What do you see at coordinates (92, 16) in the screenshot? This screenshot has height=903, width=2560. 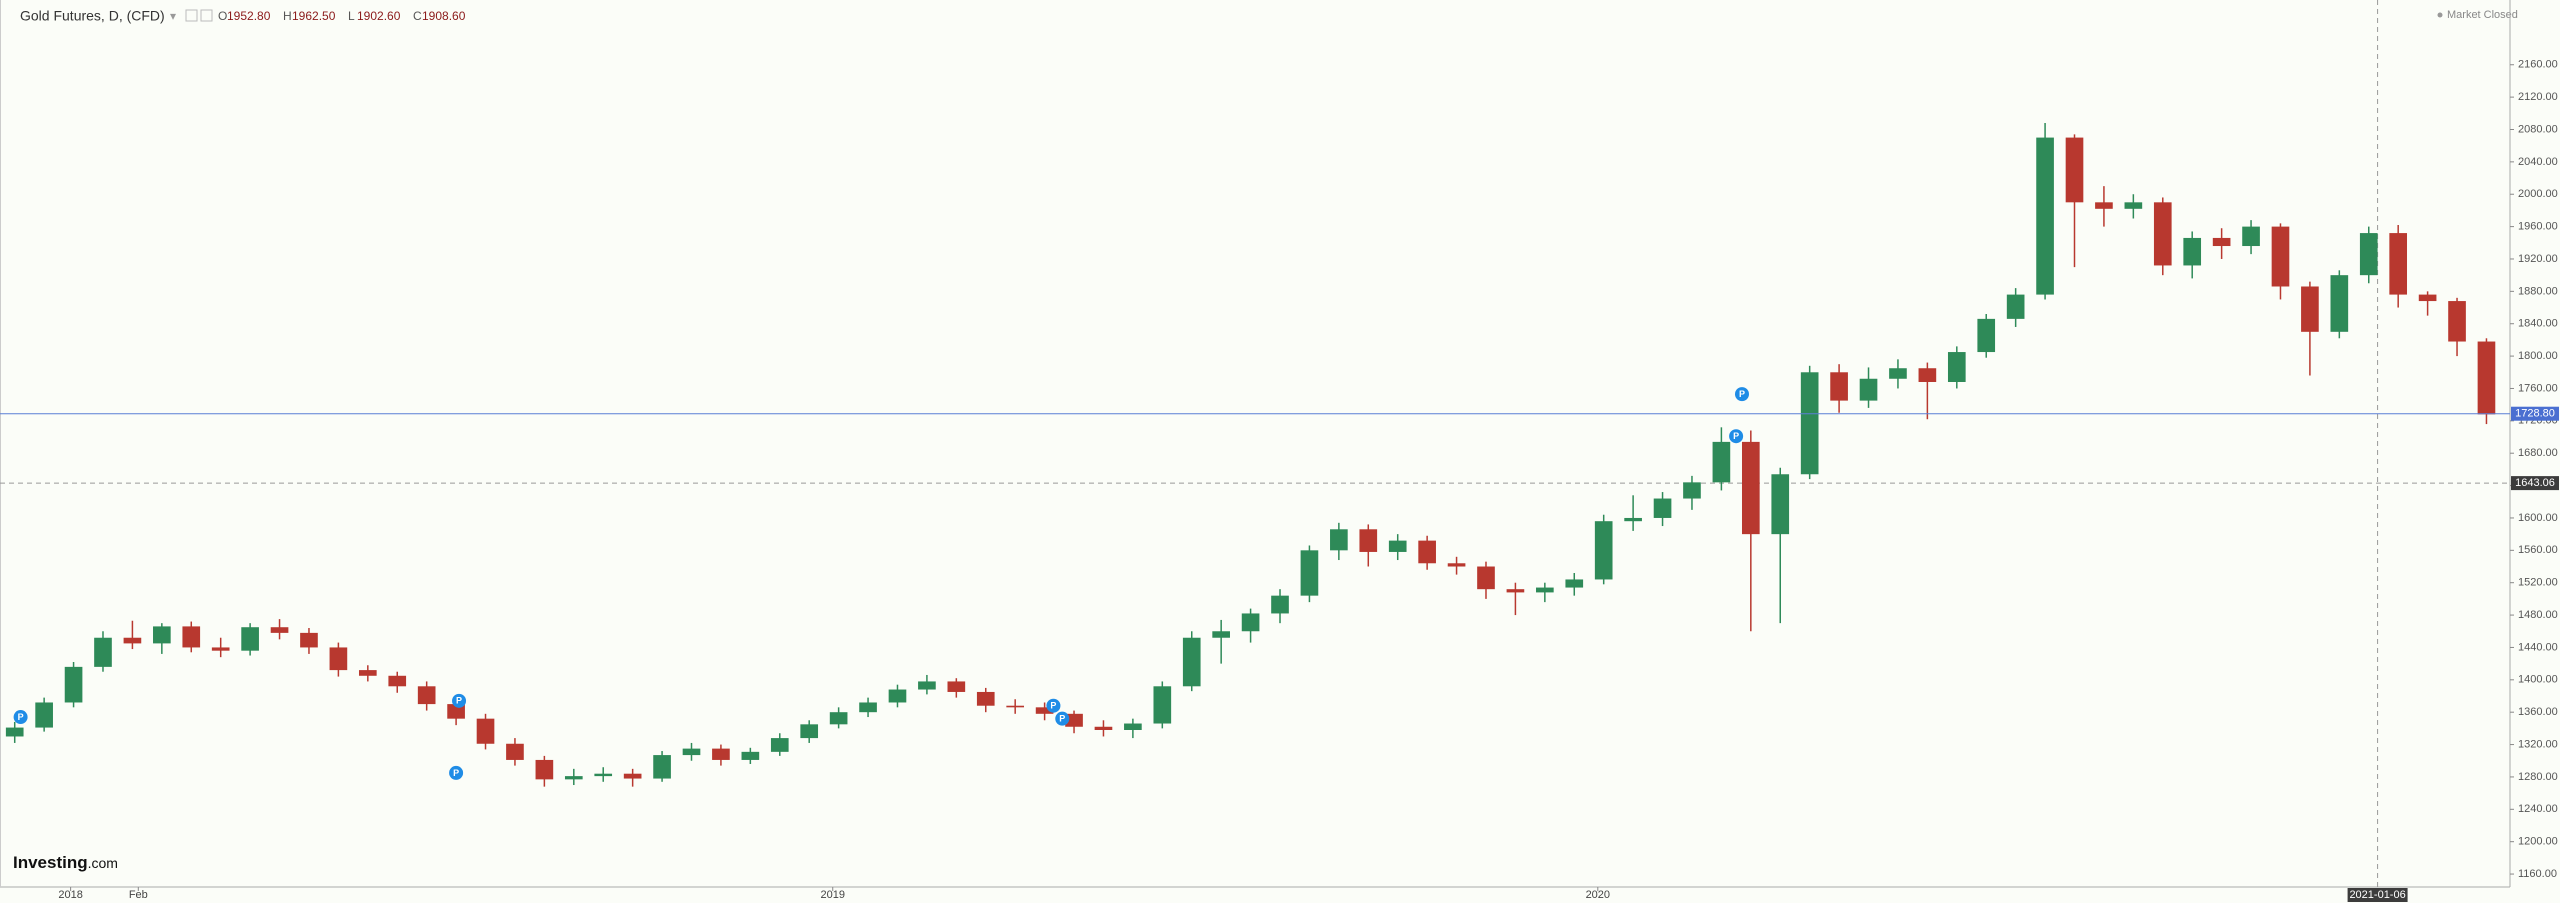 I see `chart-title: Gold Futures, D, (CFD)` at bounding box center [92, 16].